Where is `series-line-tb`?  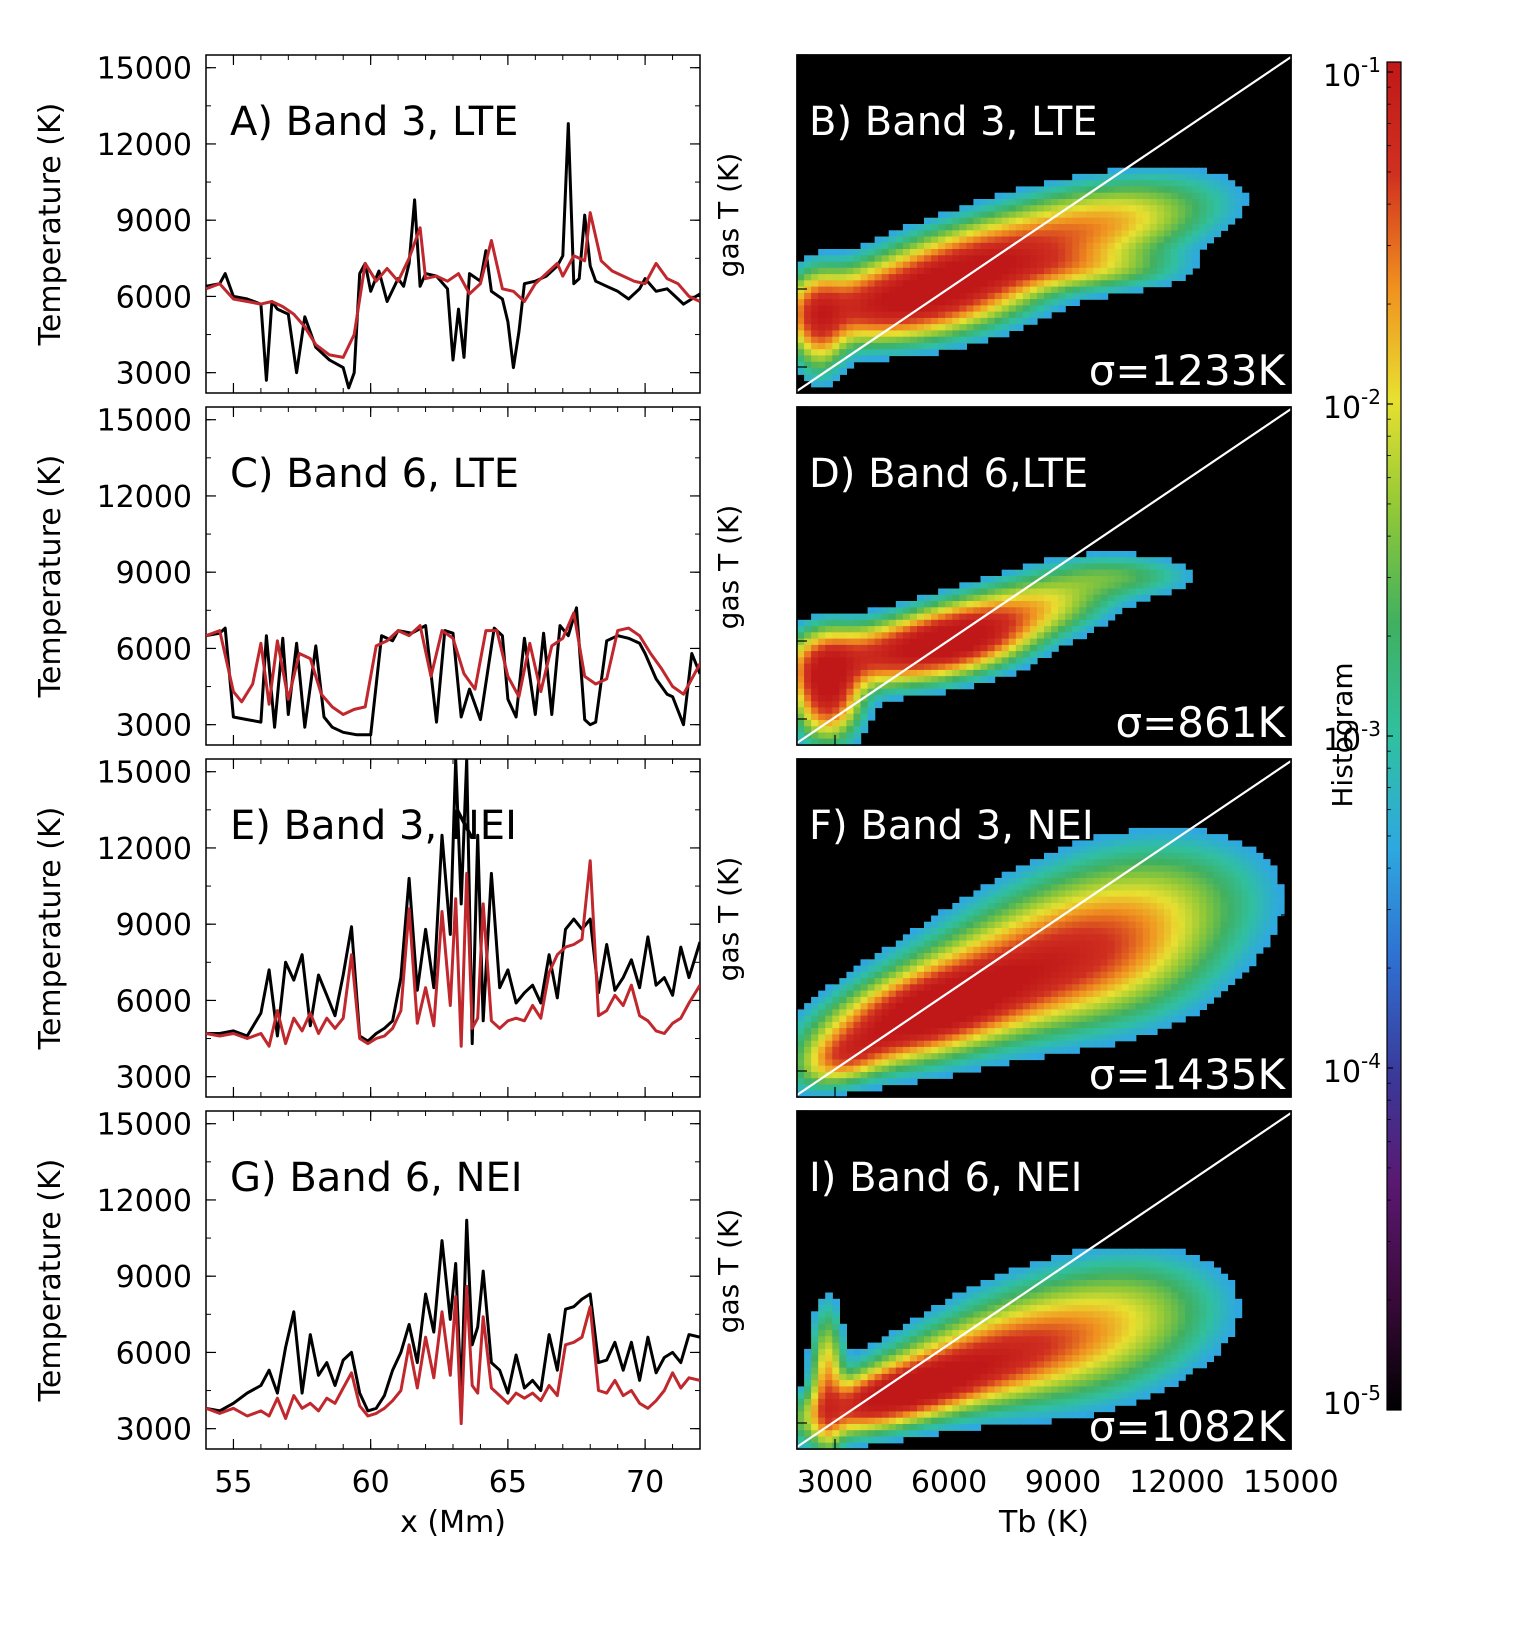 series-line-tb is located at coordinates (453, 1355).